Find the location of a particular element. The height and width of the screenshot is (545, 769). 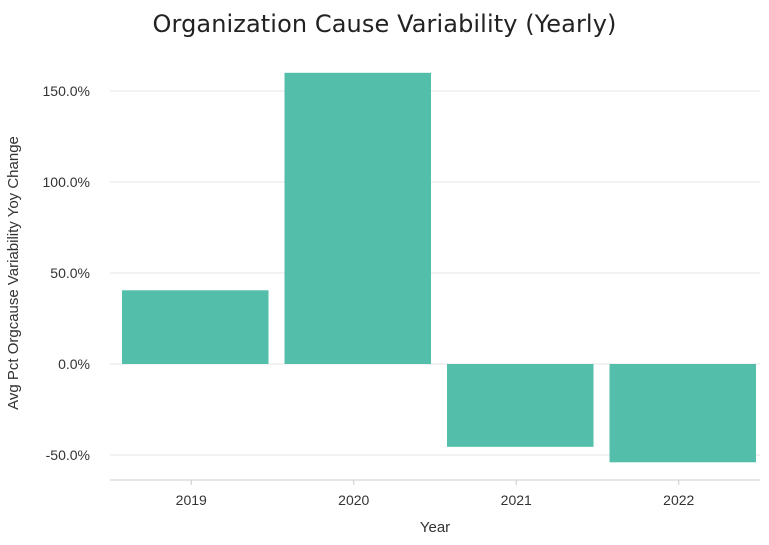

y-tick-label: 150.0% is located at coordinates (66, 91).